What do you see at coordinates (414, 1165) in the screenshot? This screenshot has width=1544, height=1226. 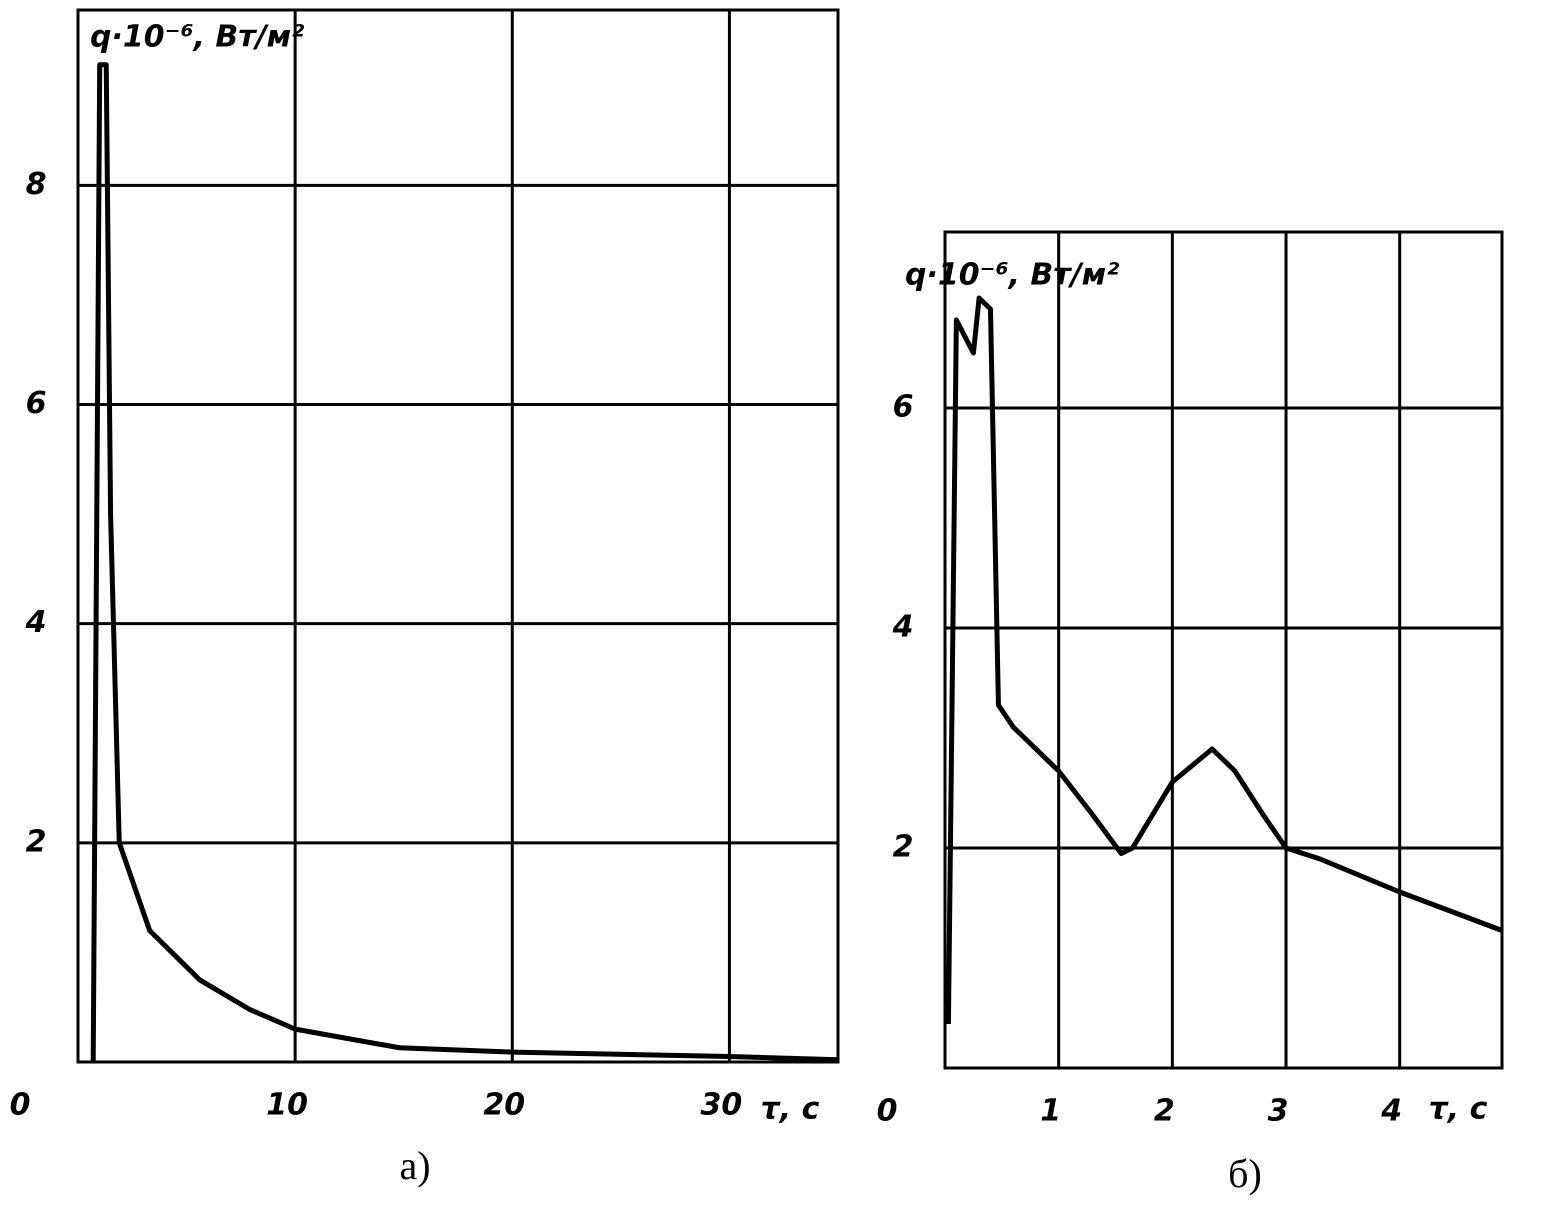 I see `chart-label: а)` at bounding box center [414, 1165].